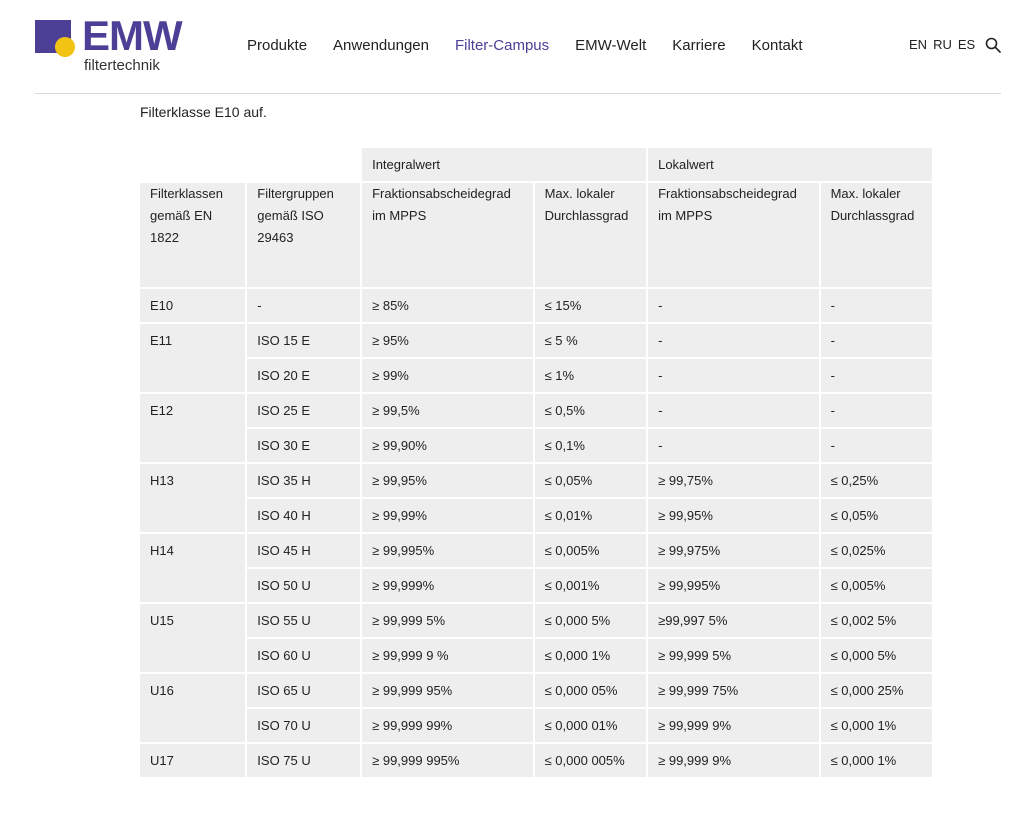 The width and height of the screenshot is (1029, 815). I want to click on col-header-integral-efficiency: Fraktionsabscheidegrad im MPPS, so click(448, 236).